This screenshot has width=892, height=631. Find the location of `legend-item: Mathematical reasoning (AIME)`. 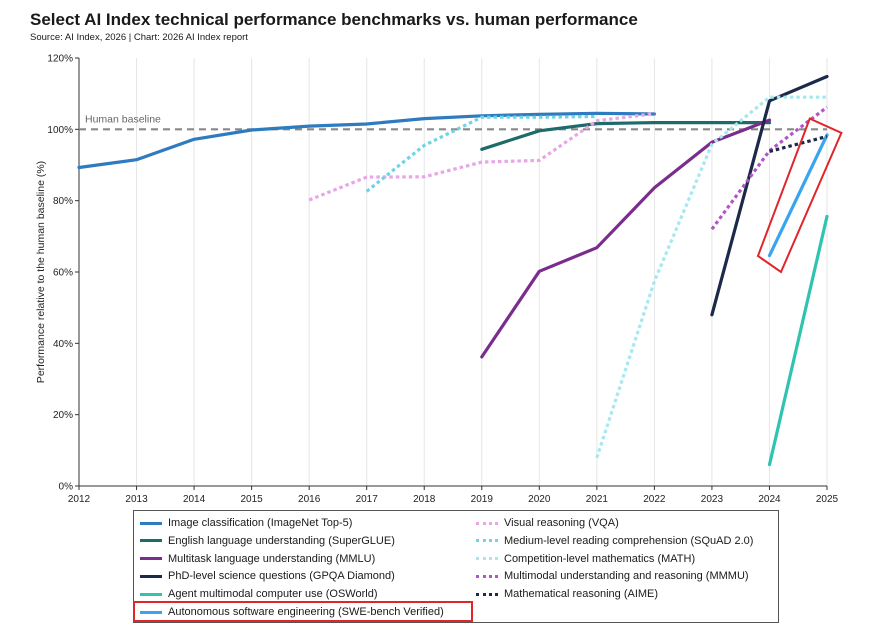

legend-item: Mathematical reasoning (AIME) is located at coordinates (567, 594).